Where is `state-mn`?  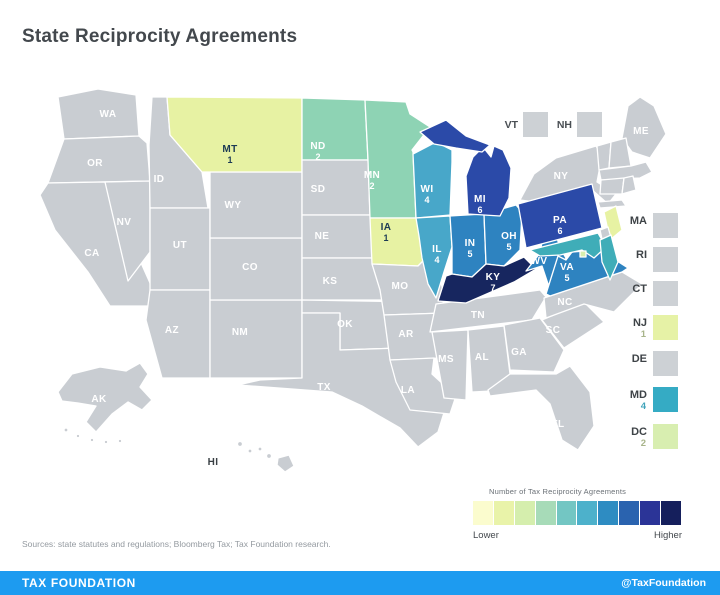
state-mn is located at coordinates (397, 159).